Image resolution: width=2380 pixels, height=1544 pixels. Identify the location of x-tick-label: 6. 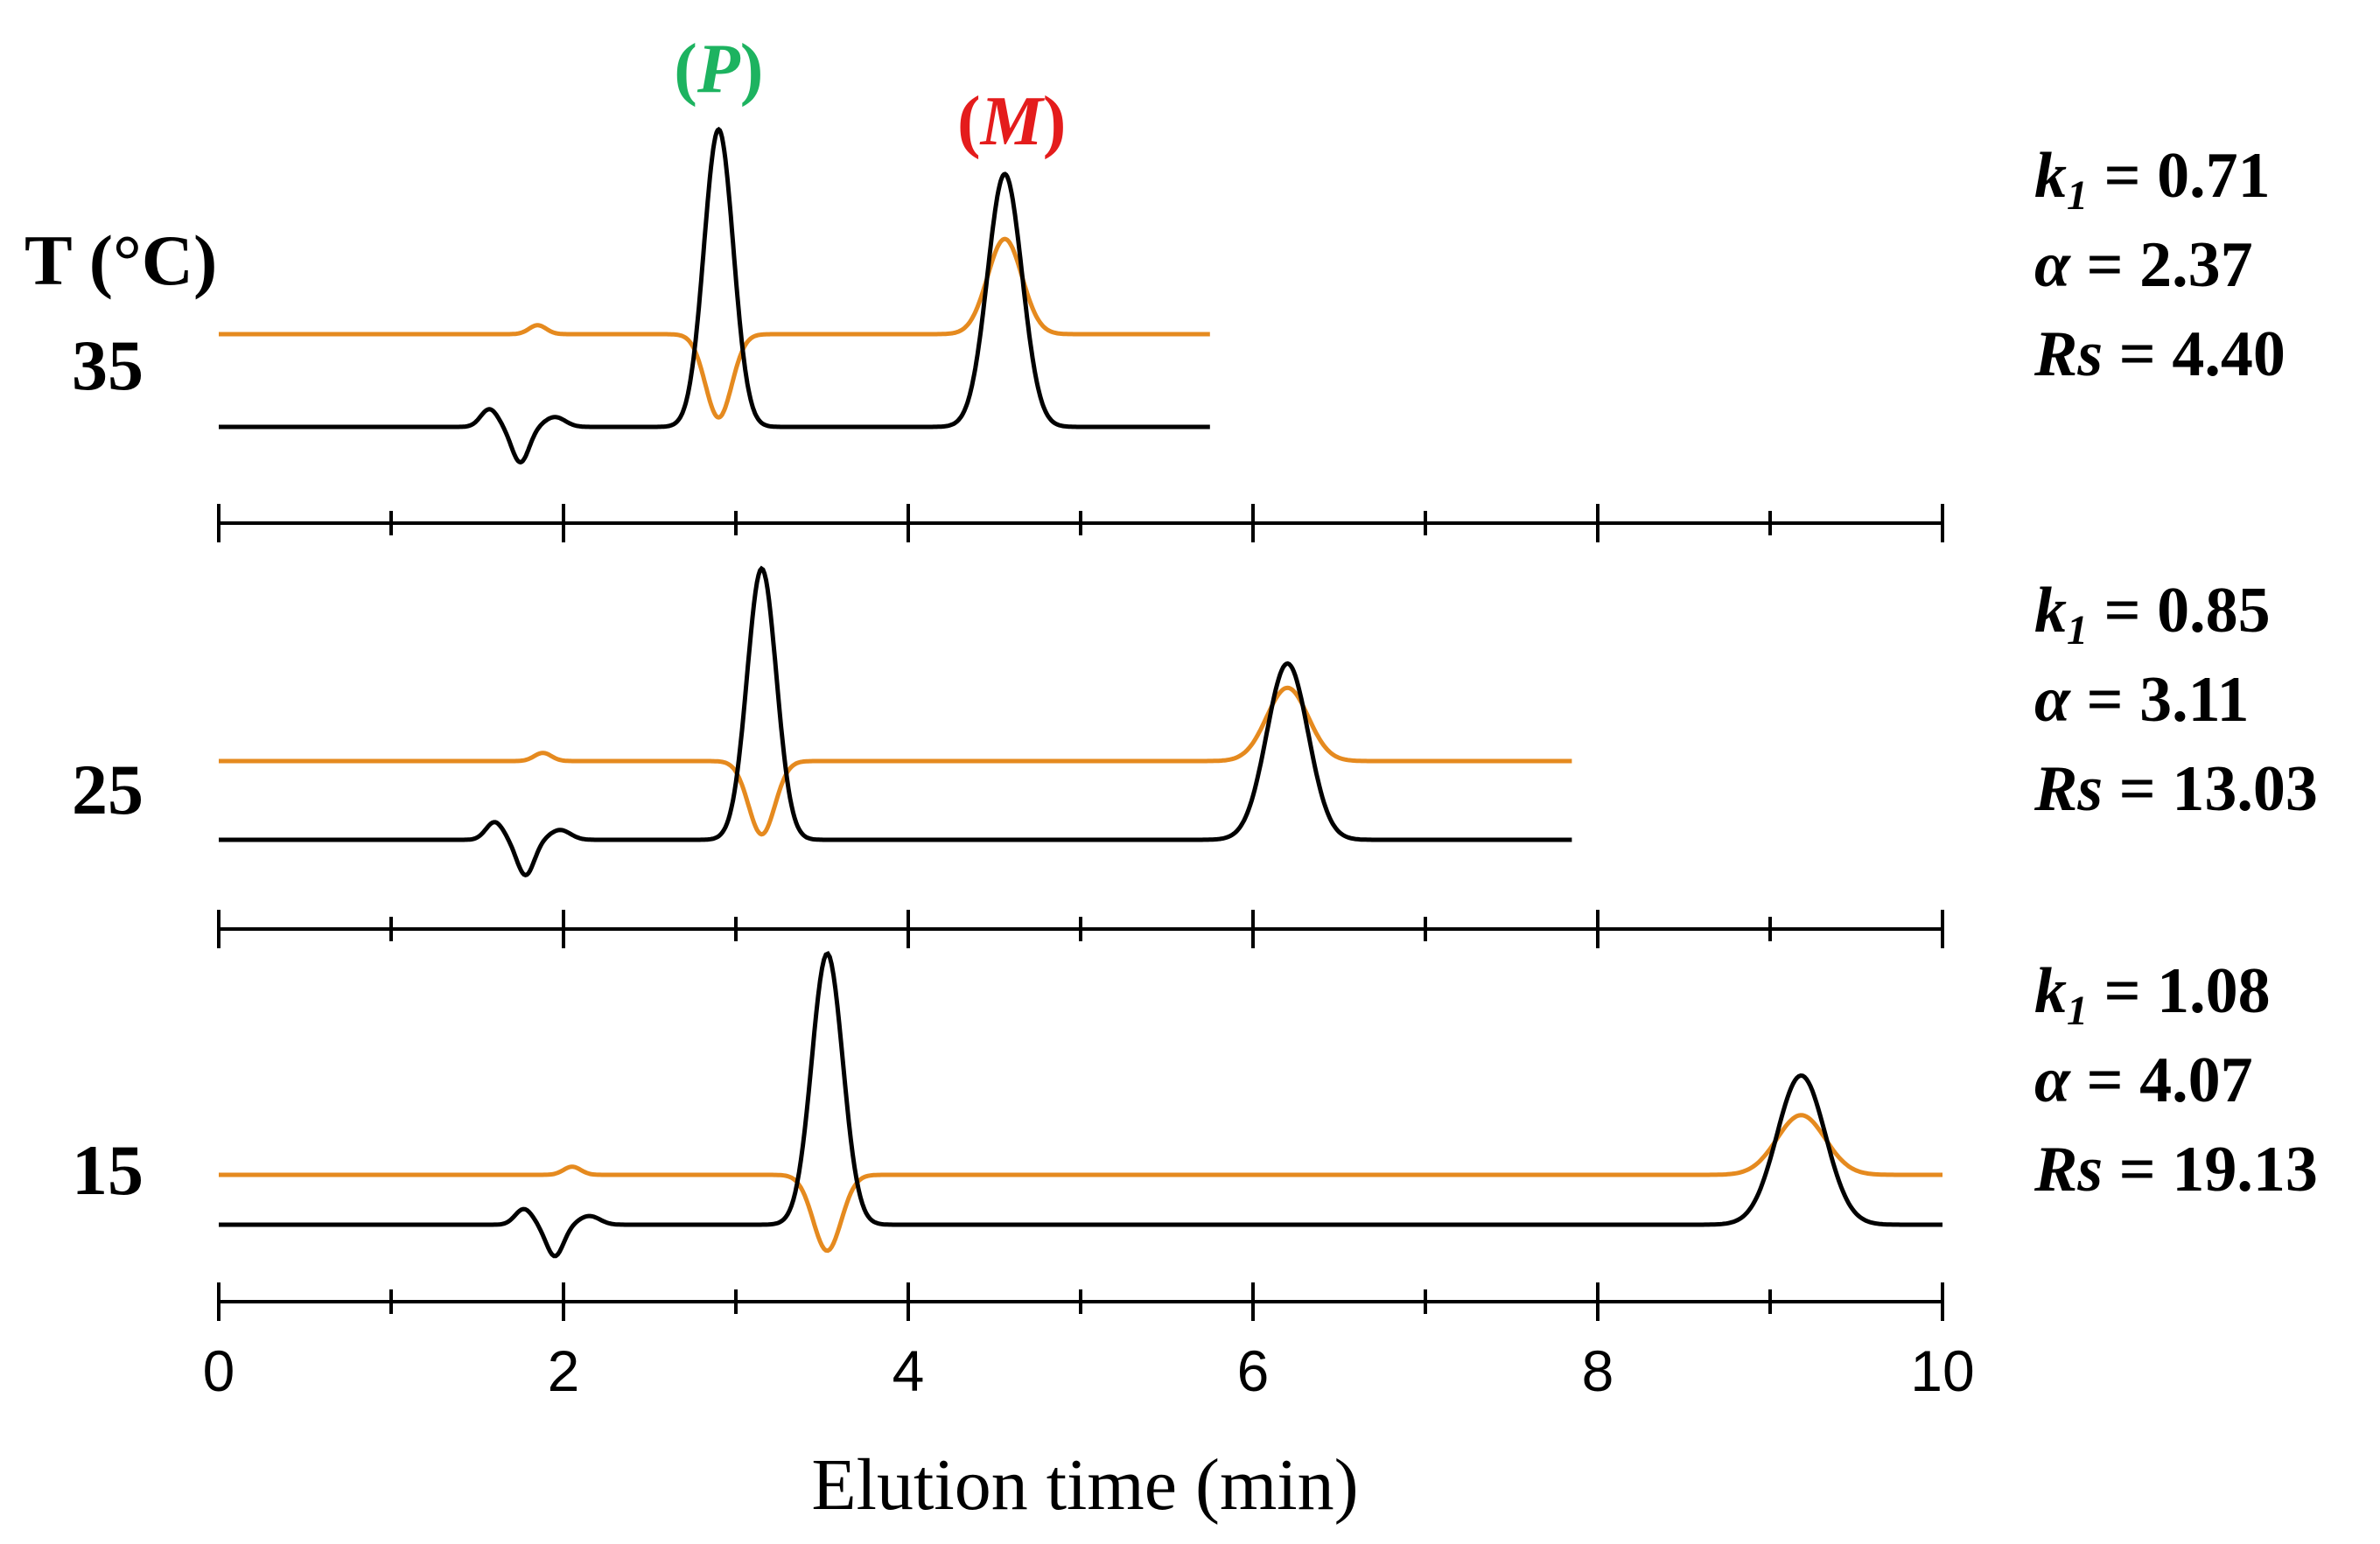
(1253, 1371).